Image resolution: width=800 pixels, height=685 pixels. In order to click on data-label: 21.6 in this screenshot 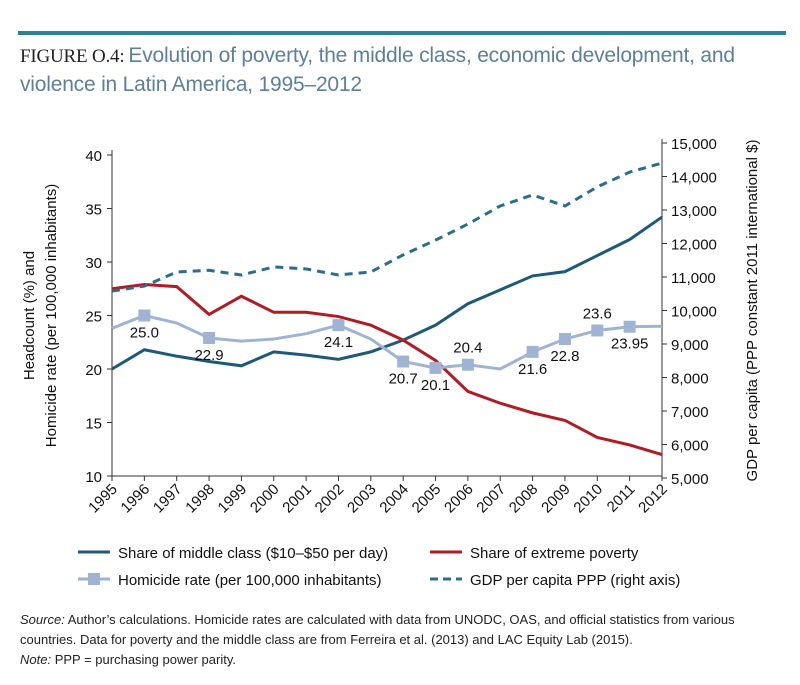, I will do `click(532, 369)`.